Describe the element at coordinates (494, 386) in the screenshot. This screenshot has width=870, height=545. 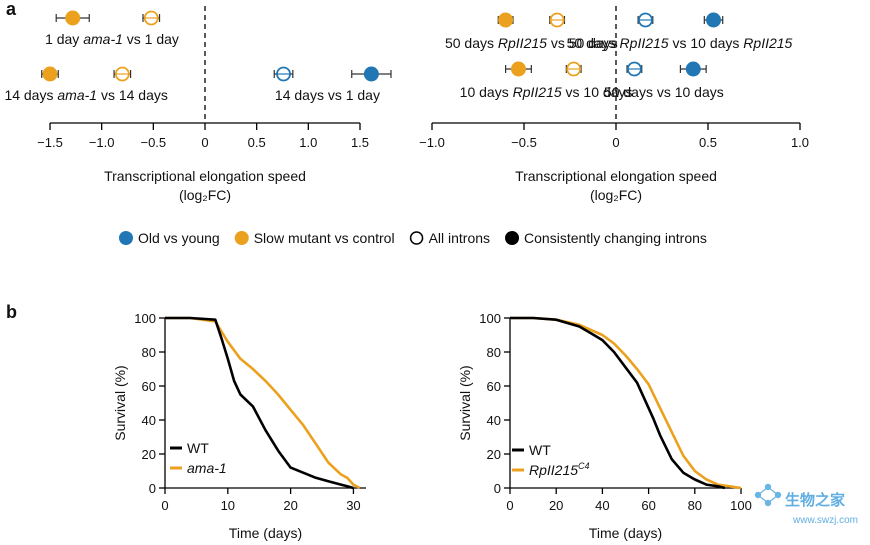
I see `y-tick-label: 60` at that location.